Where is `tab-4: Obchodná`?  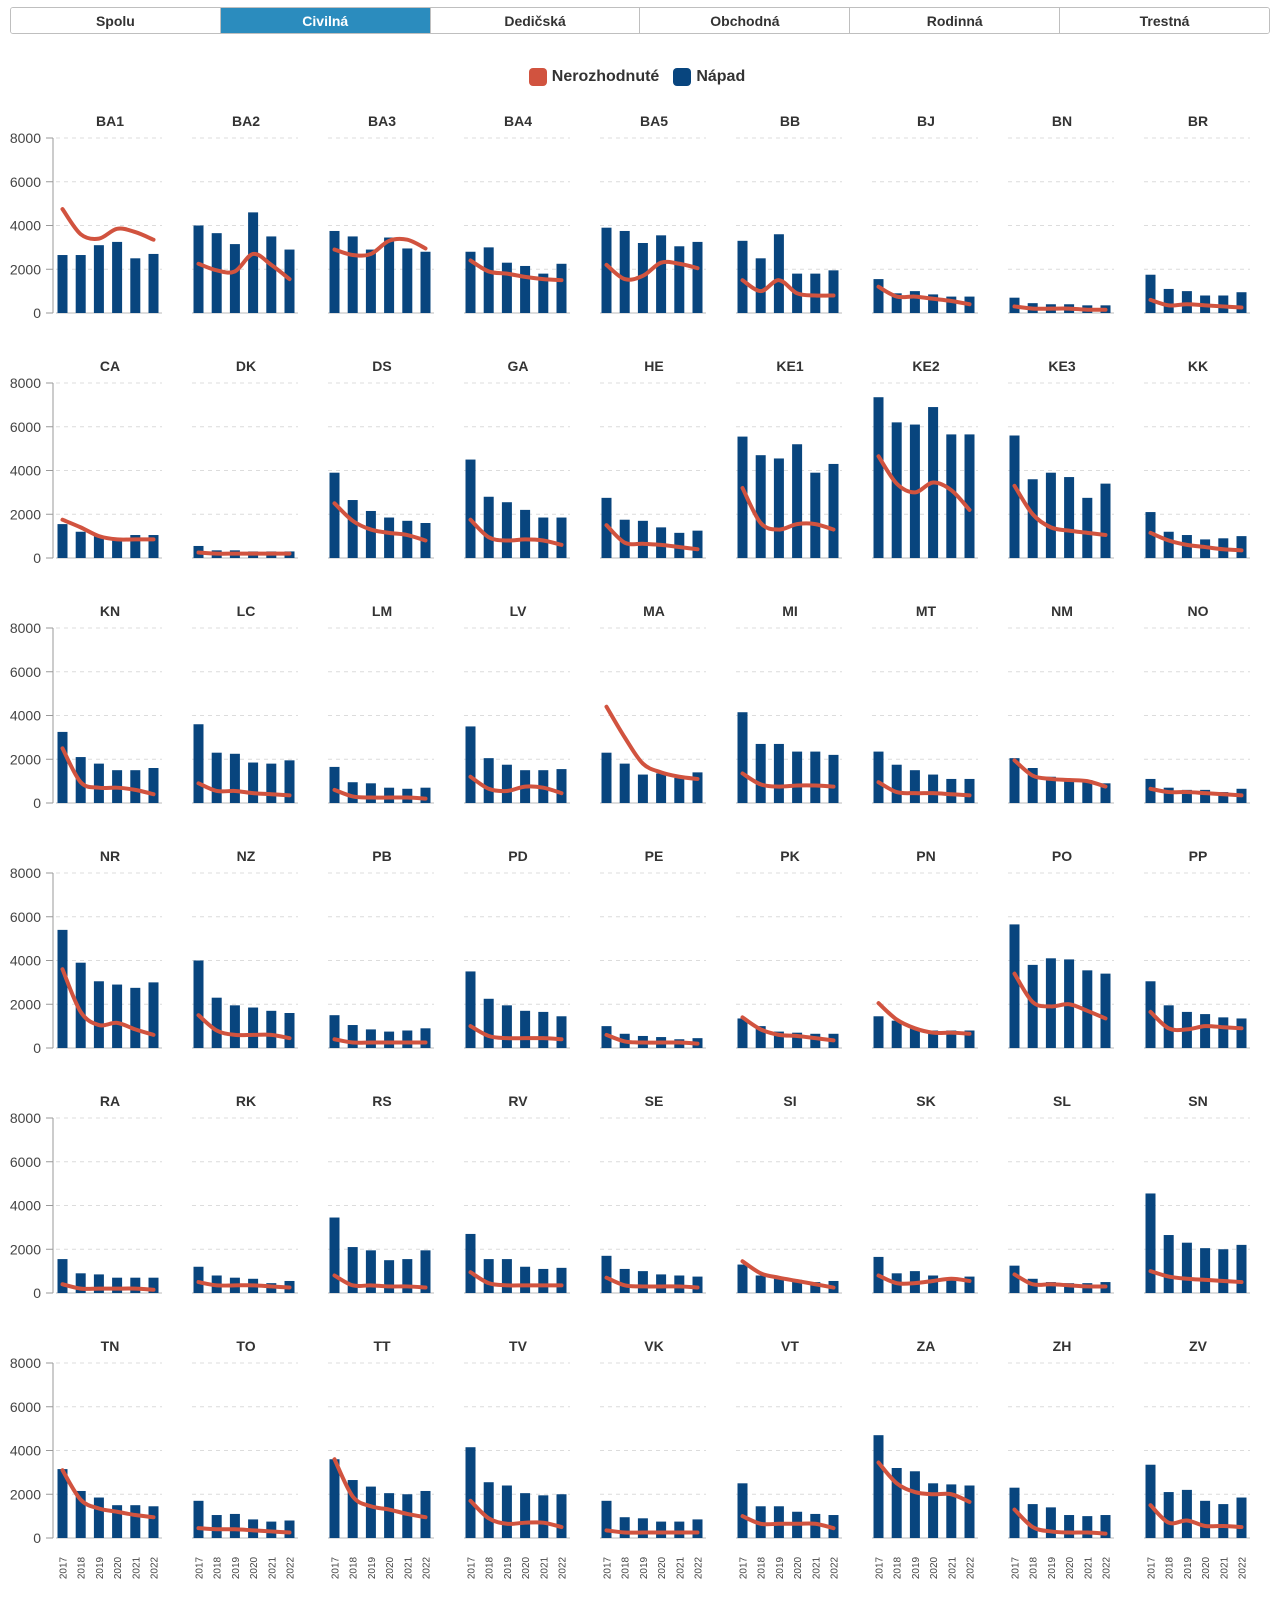
tab-4: Obchodná is located at coordinates (745, 20).